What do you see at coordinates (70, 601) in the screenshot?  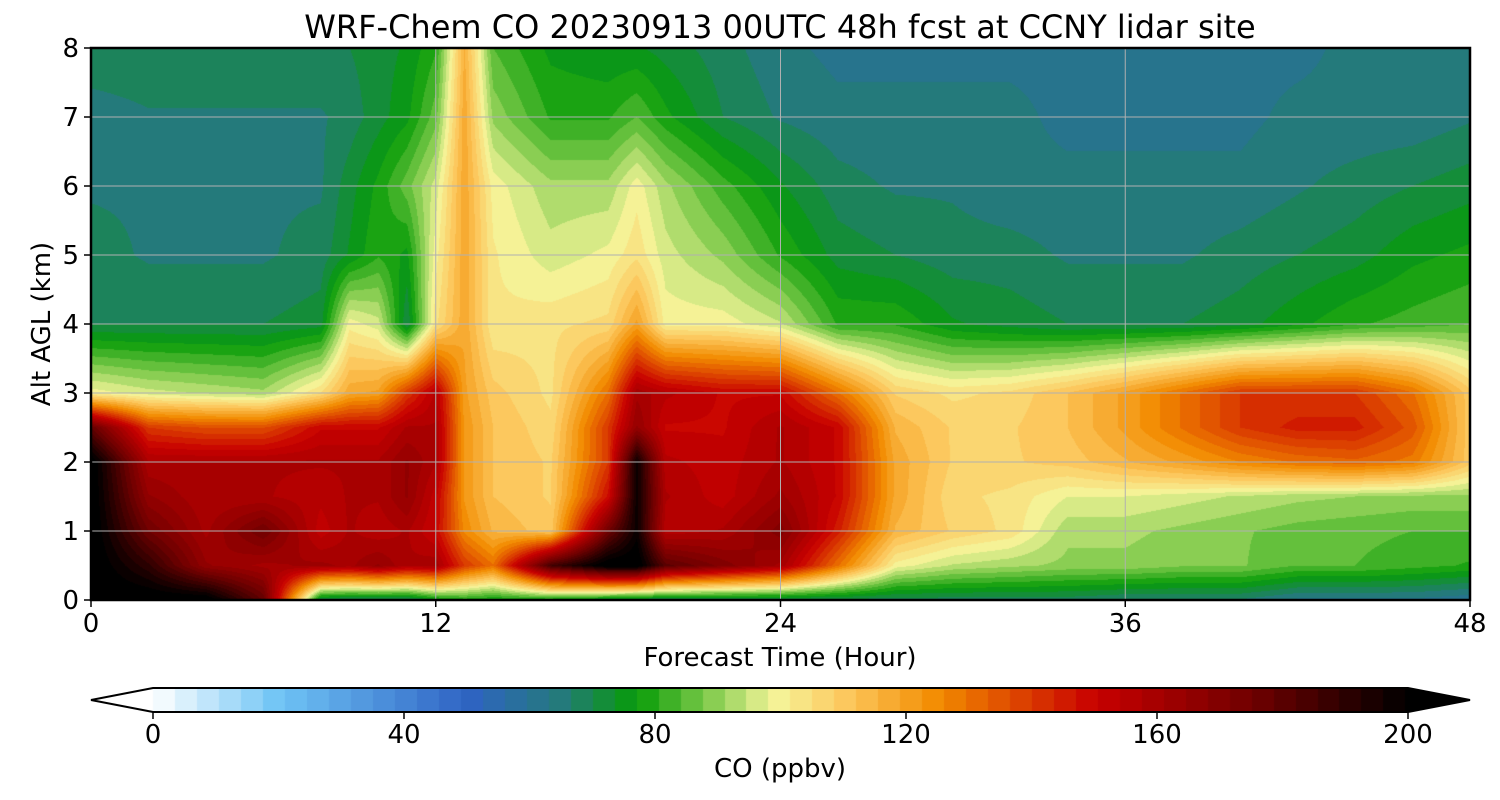 I see `y-tick-label: 0` at bounding box center [70, 601].